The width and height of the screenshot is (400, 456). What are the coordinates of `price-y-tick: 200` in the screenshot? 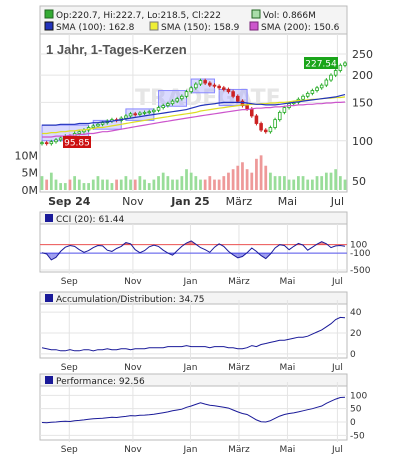 It's located at (362, 75).